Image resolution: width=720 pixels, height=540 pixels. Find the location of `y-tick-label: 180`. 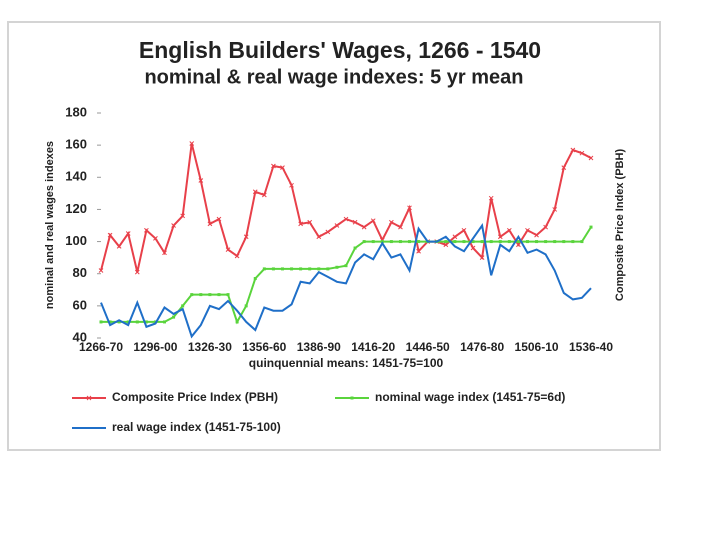

y-tick-label: 180 is located at coordinates (76, 111).